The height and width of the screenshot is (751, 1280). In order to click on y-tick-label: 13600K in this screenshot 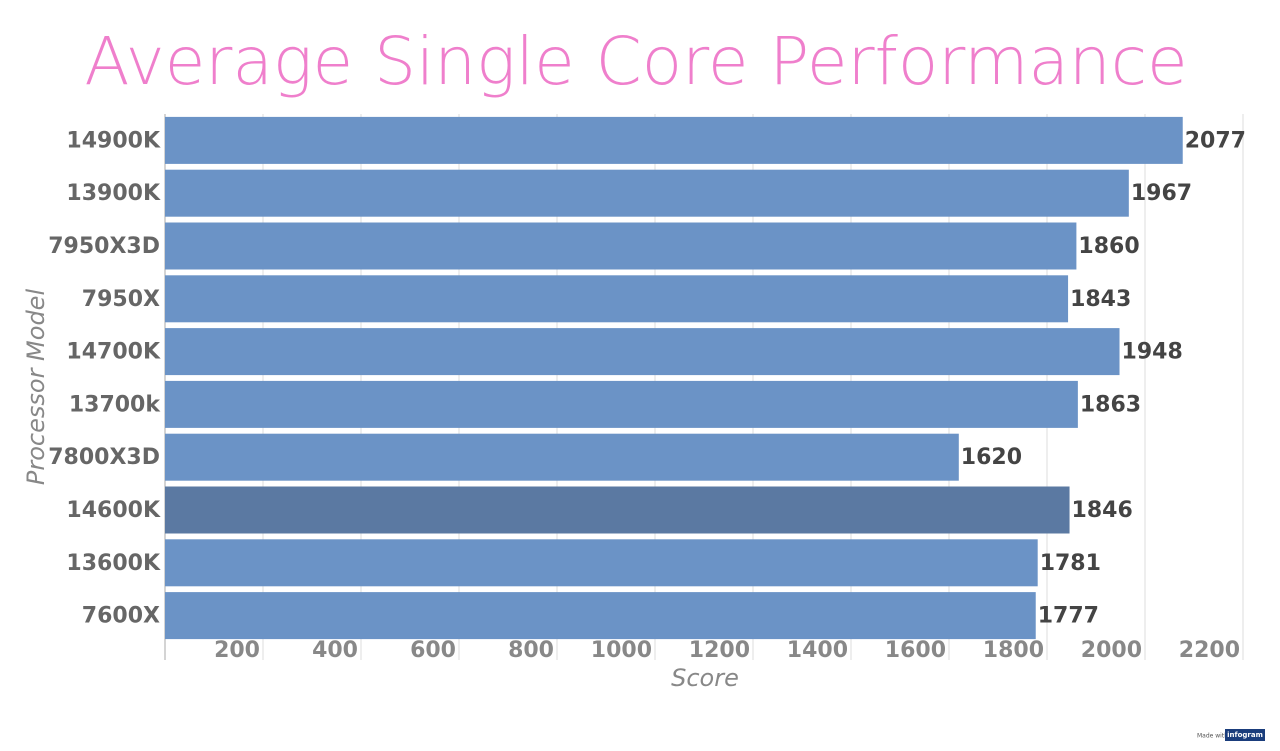, I will do `click(113, 563)`.